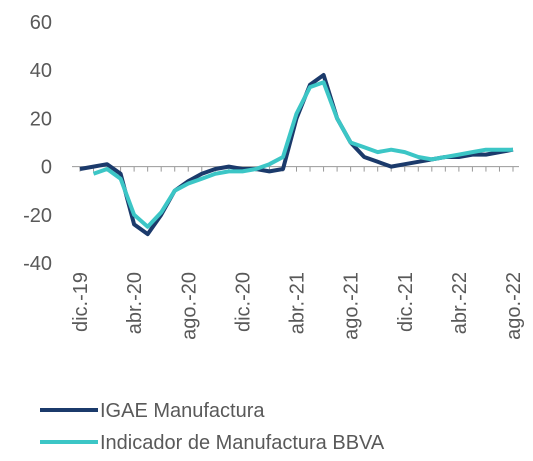  I want to click on x-tick-label: dic.-20, so click(243, 302).